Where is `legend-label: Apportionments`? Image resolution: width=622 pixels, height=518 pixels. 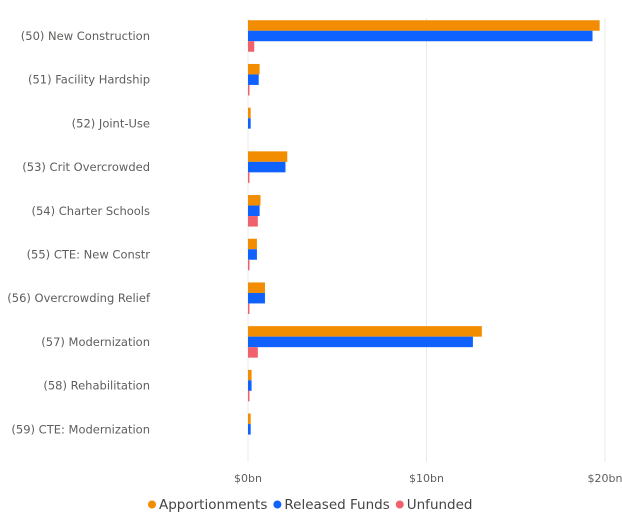
legend-label: Apportionments is located at coordinates (213, 505).